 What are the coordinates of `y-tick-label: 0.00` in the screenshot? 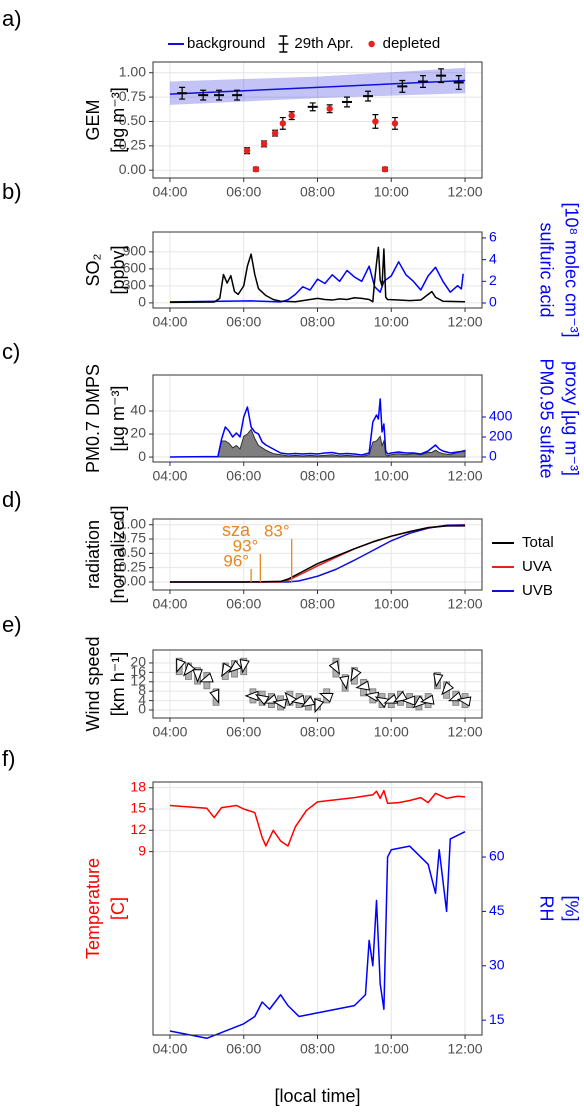 It's located at (132, 581).